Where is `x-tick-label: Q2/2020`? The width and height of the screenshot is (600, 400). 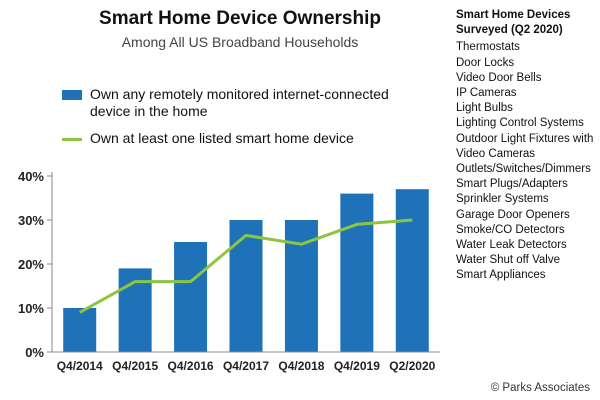
x-tick-label: Q2/2020 is located at coordinates (412, 366).